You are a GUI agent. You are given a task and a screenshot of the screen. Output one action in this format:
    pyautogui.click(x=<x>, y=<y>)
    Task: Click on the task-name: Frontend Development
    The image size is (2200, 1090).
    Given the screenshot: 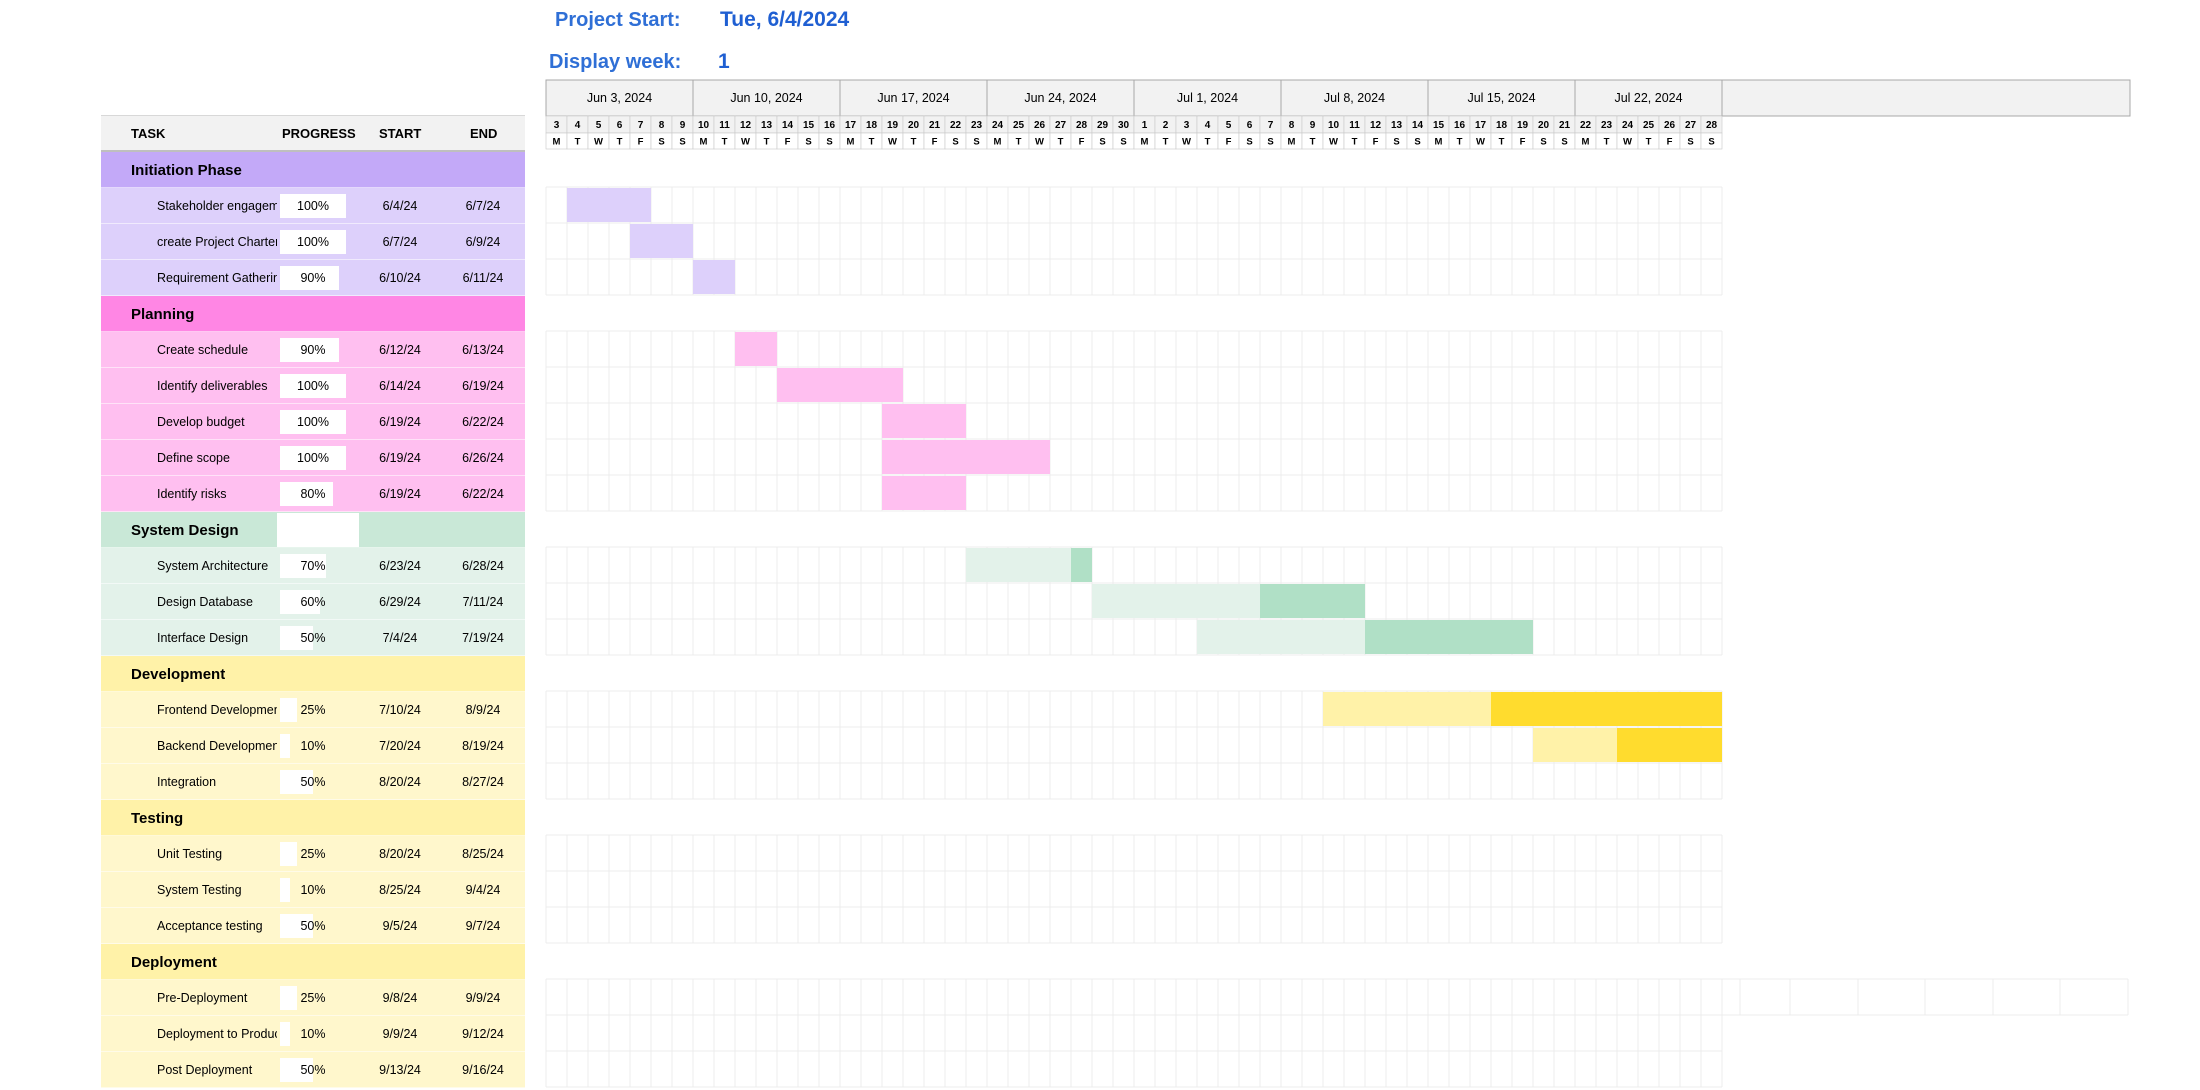 What is the action you would take?
    pyautogui.click(x=217, y=710)
    